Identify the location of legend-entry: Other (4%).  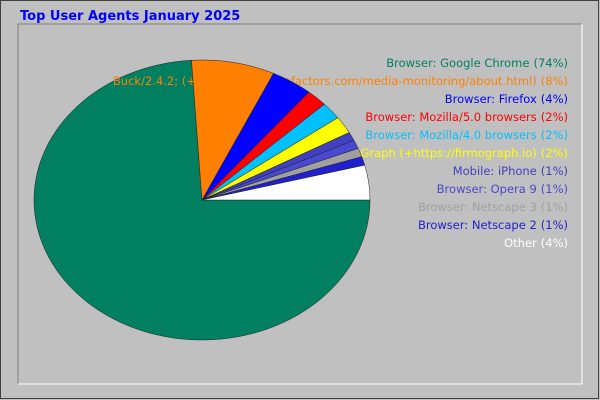
(536, 243).